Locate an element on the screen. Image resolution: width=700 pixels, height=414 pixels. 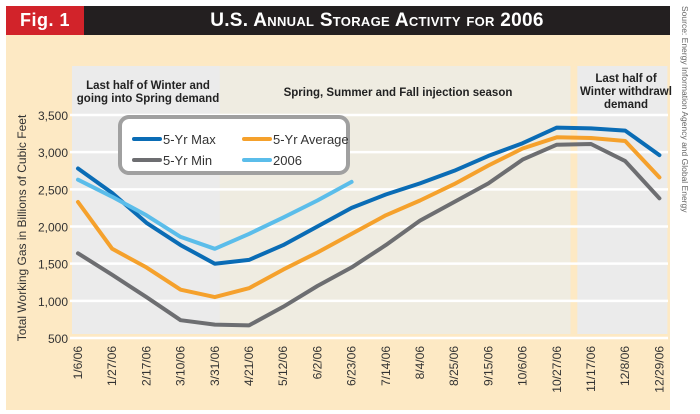
legend: 5-Yr Max 5-Yr Average 5-Yr Min 2006 is located at coordinates (234, 145).